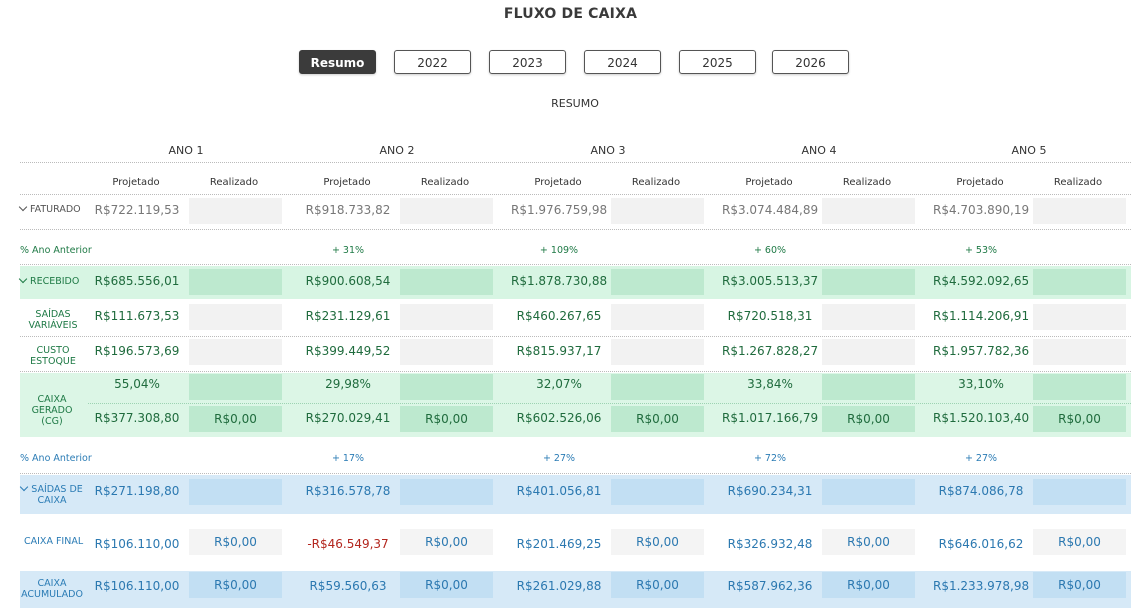 The width and height of the screenshot is (1141, 614). I want to click on value-cell: R$602.526,06, so click(559, 418).